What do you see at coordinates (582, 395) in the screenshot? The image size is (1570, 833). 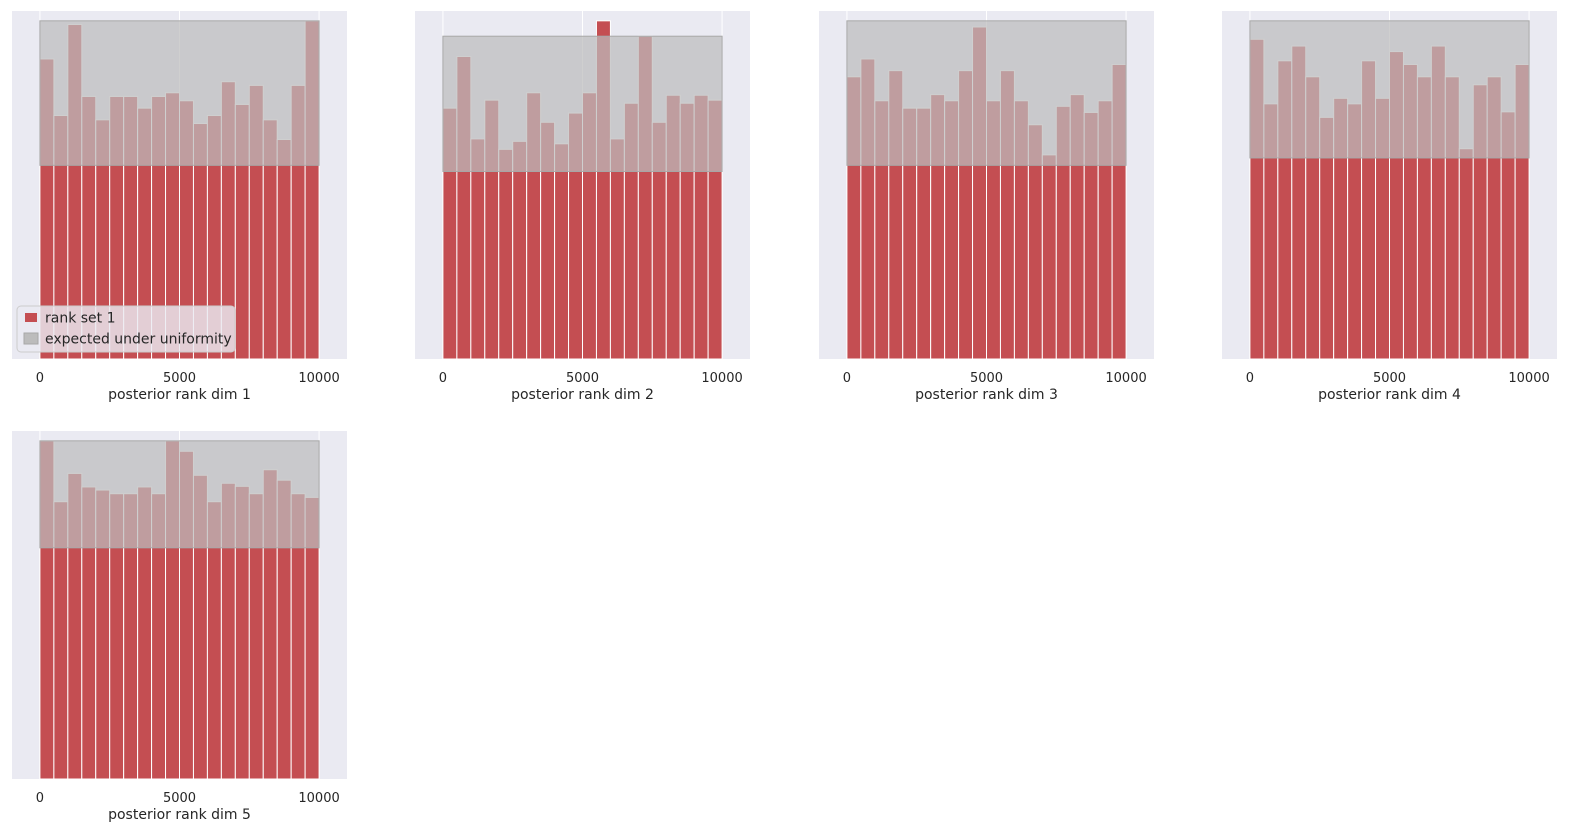 I see `x-axis-label: posterior rank dim 2` at bounding box center [582, 395].